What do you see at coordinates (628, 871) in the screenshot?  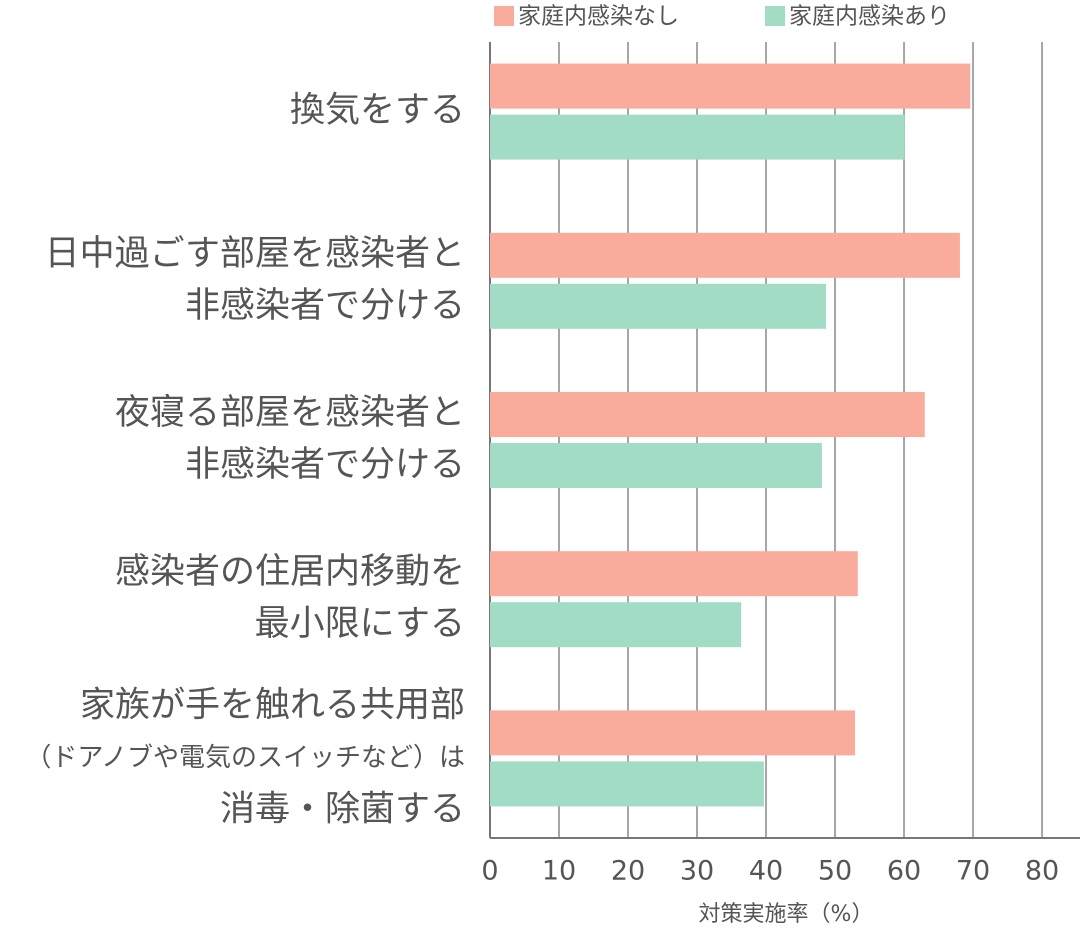 I see `x-tick-label: 20` at bounding box center [628, 871].